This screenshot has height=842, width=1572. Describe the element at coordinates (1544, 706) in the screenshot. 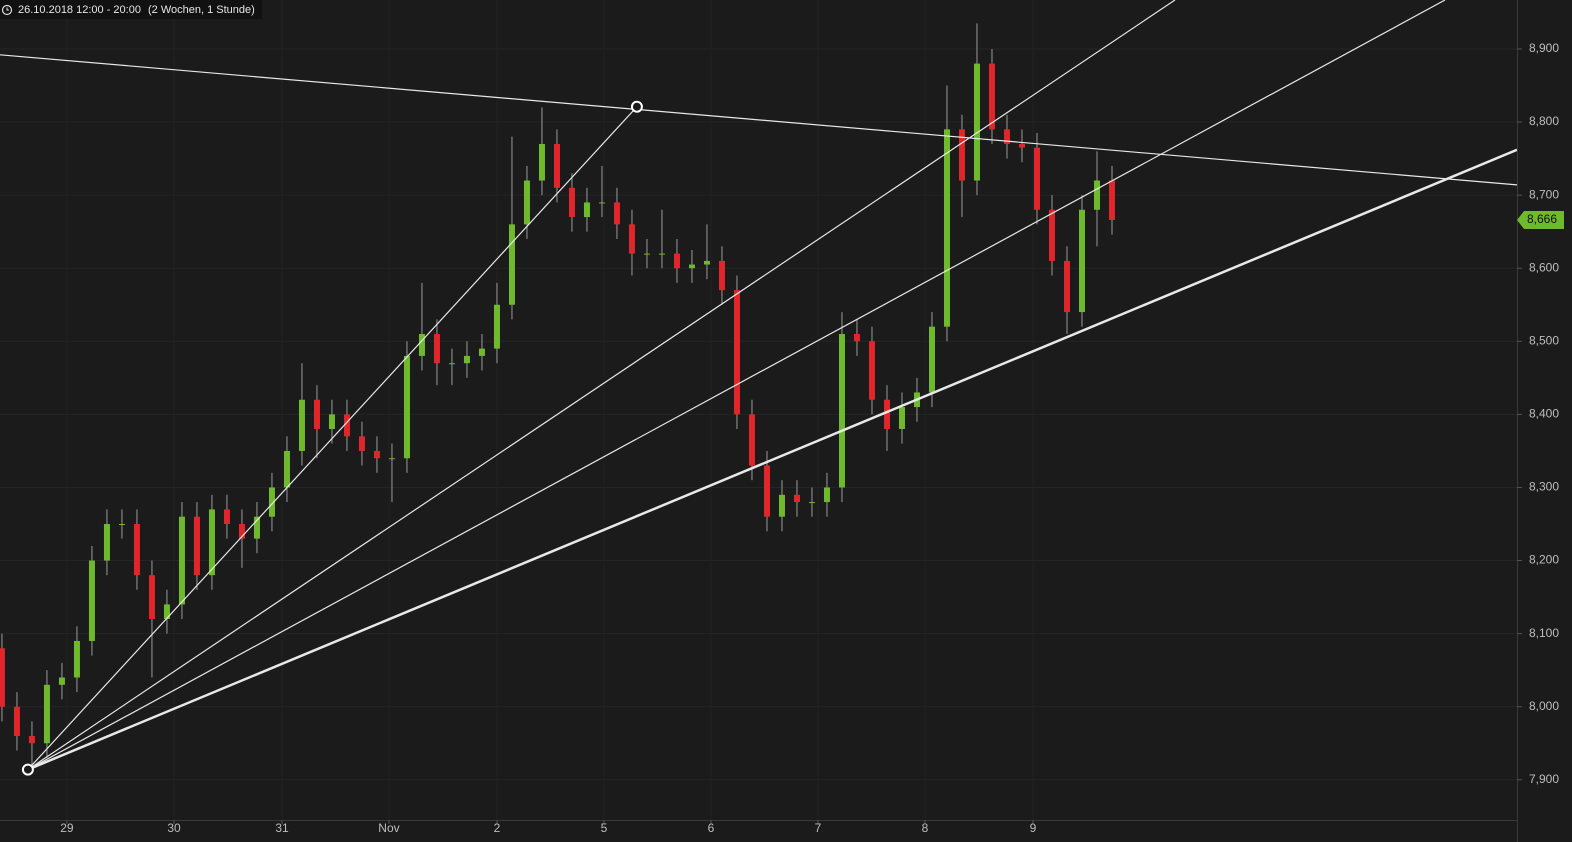

I see `y-tick-label: 8,000` at that location.